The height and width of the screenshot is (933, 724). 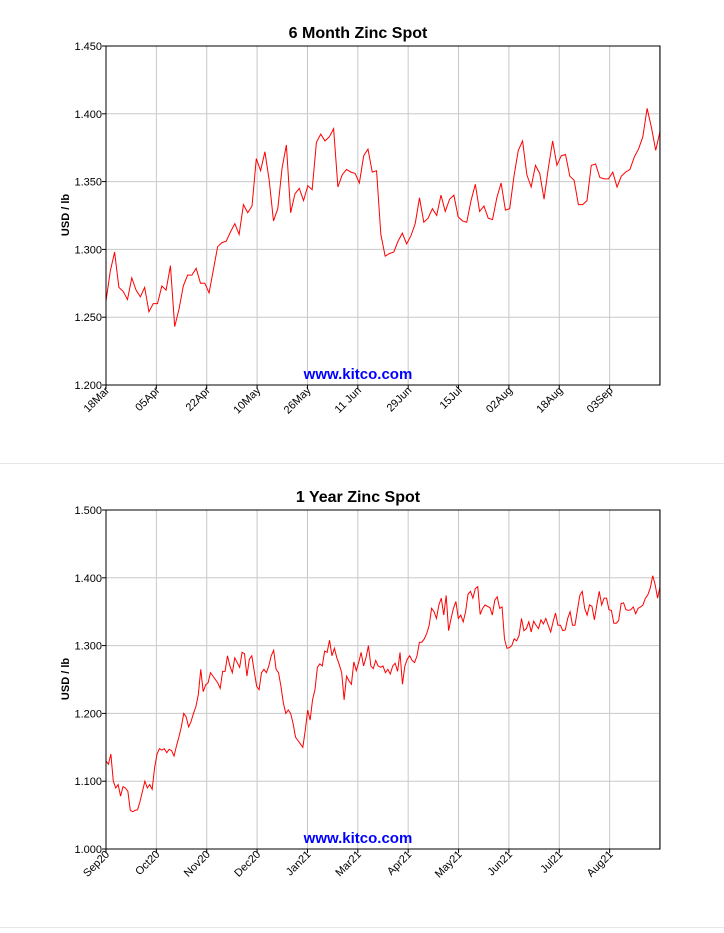 What do you see at coordinates (88, 318) in the screenshot?
I see `y-tick-label: 1.250` at bounding box center [88, 318].